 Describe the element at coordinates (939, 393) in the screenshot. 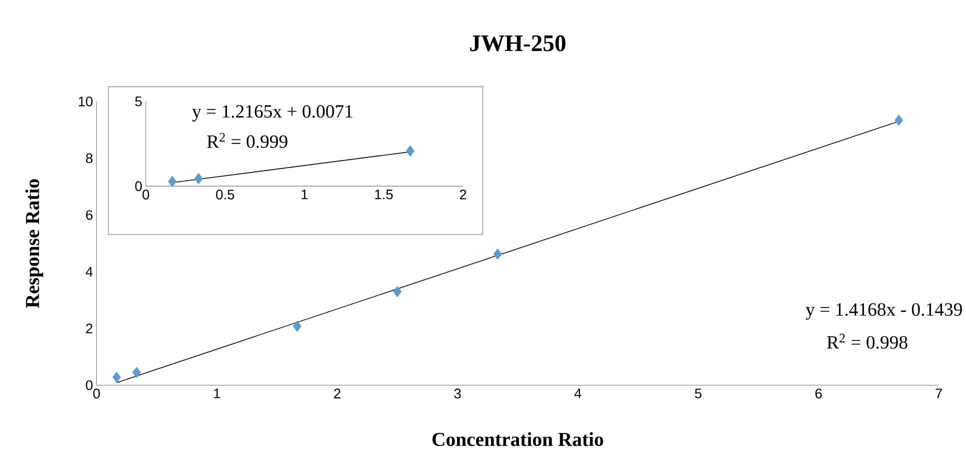

I see `x-tick-label: 7` at that location.